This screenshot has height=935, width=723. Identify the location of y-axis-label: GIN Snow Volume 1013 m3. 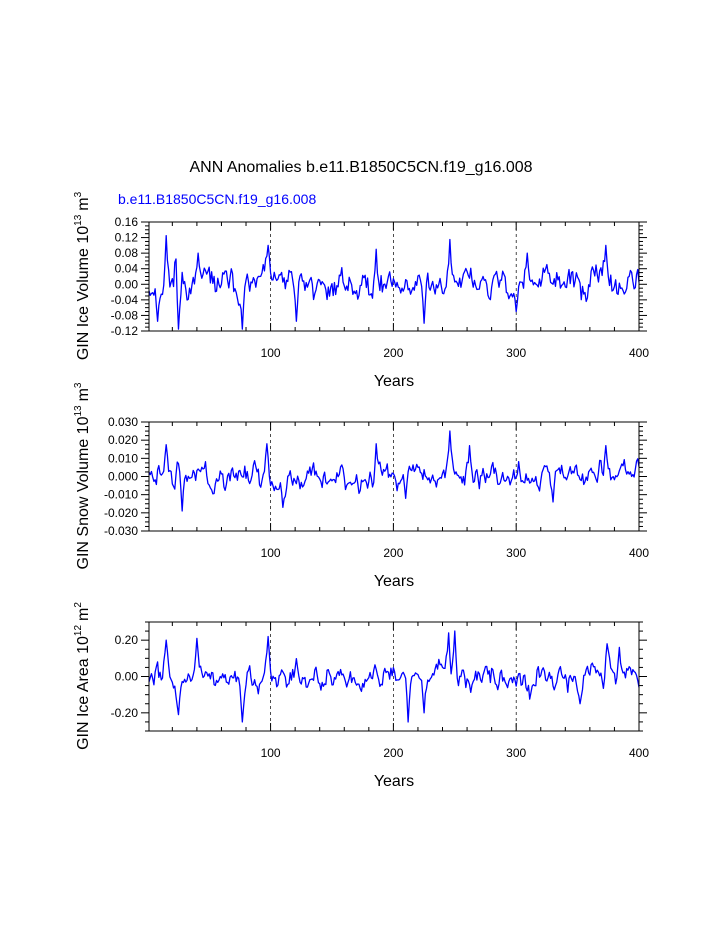
(82, 475).